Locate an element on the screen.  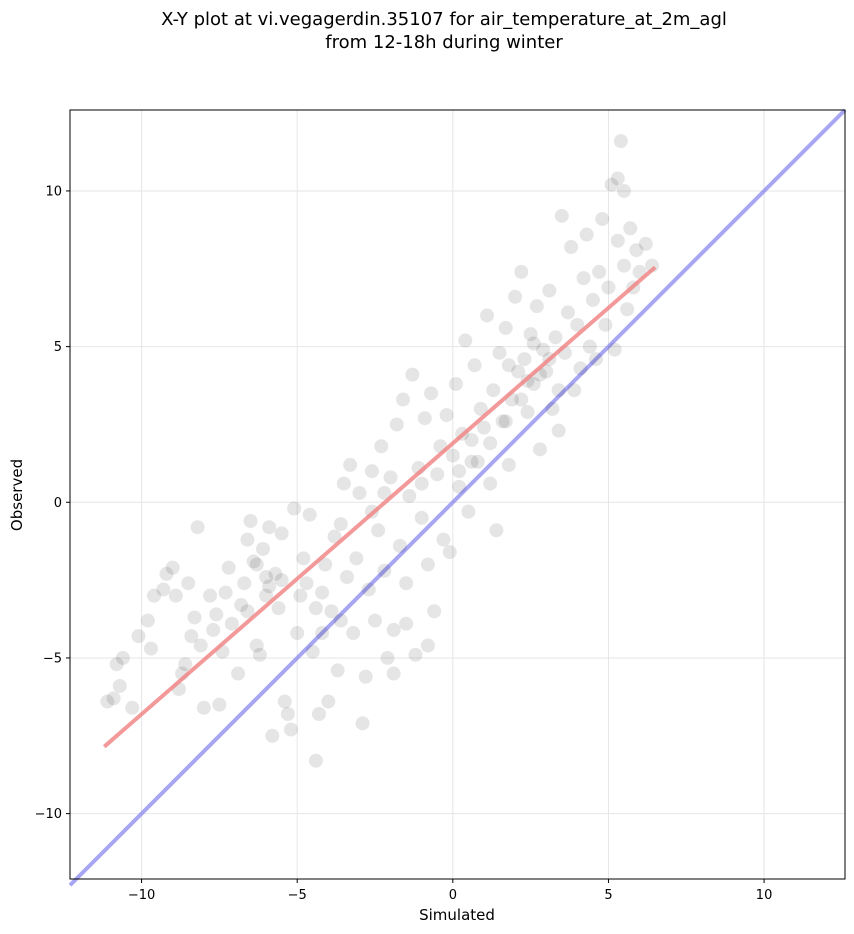
y-axis-ticks: −10 −5 0 5 10 is located at coordinates (52, 503).